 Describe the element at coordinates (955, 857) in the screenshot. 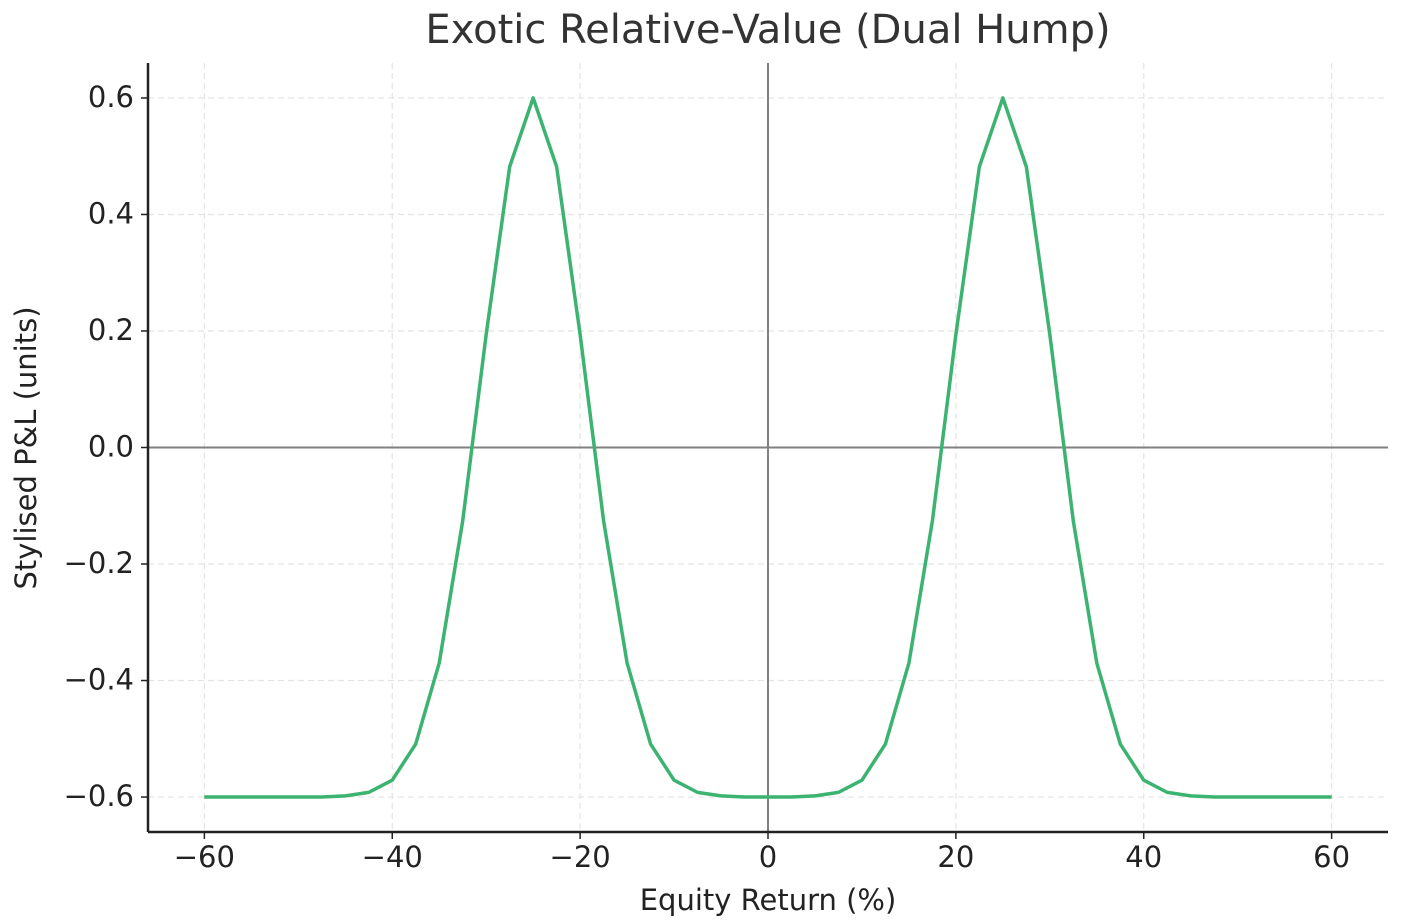

I see `x-tick-label: 20` at that location.